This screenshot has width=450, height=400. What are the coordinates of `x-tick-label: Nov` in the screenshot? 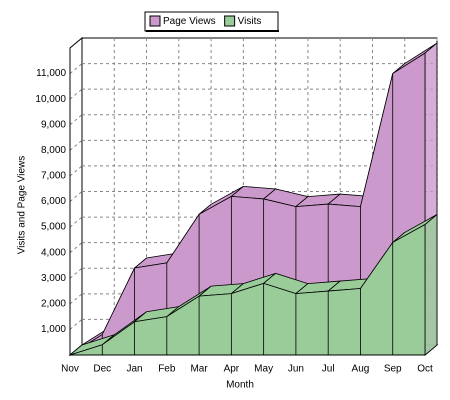 It's located at (70, 369).